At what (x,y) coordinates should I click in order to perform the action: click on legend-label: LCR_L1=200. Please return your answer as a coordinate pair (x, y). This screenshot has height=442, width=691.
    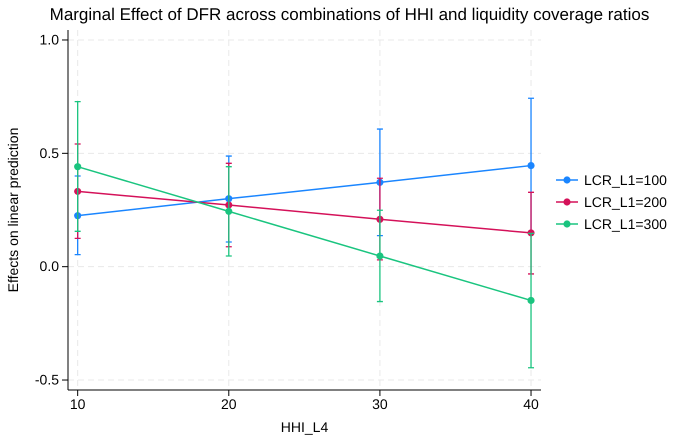
    Looking at the image, I should click on (626, 202).